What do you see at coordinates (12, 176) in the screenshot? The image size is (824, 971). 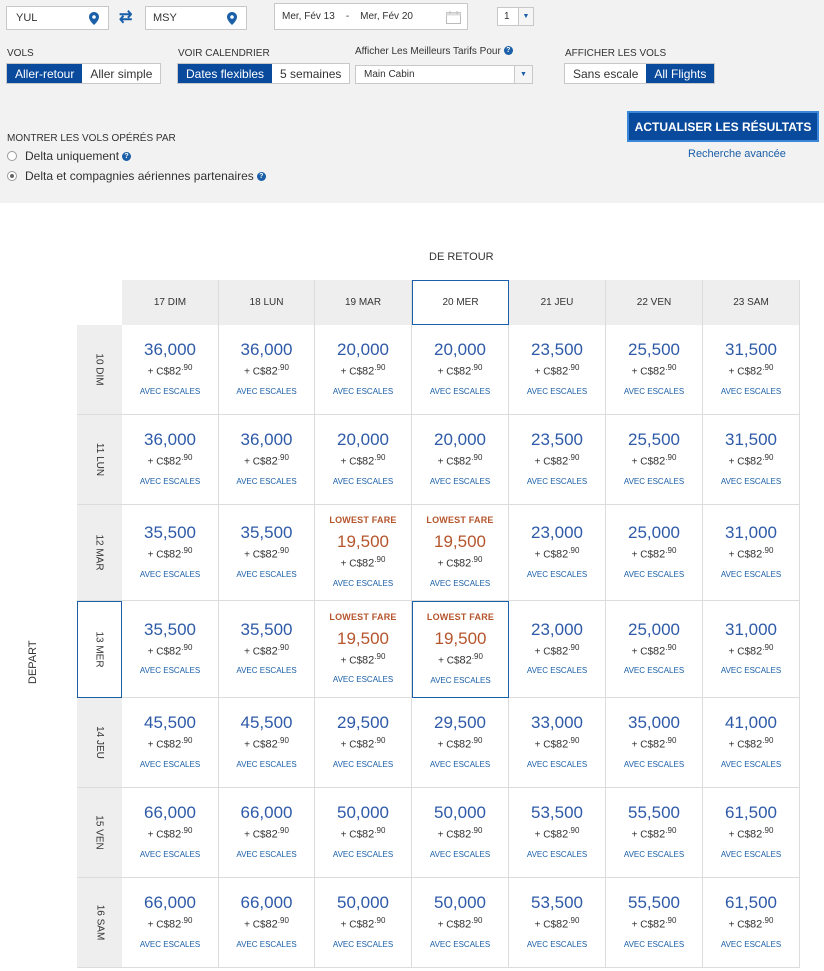 I see `radio-checked-icon` at bounding box center [12, 176].